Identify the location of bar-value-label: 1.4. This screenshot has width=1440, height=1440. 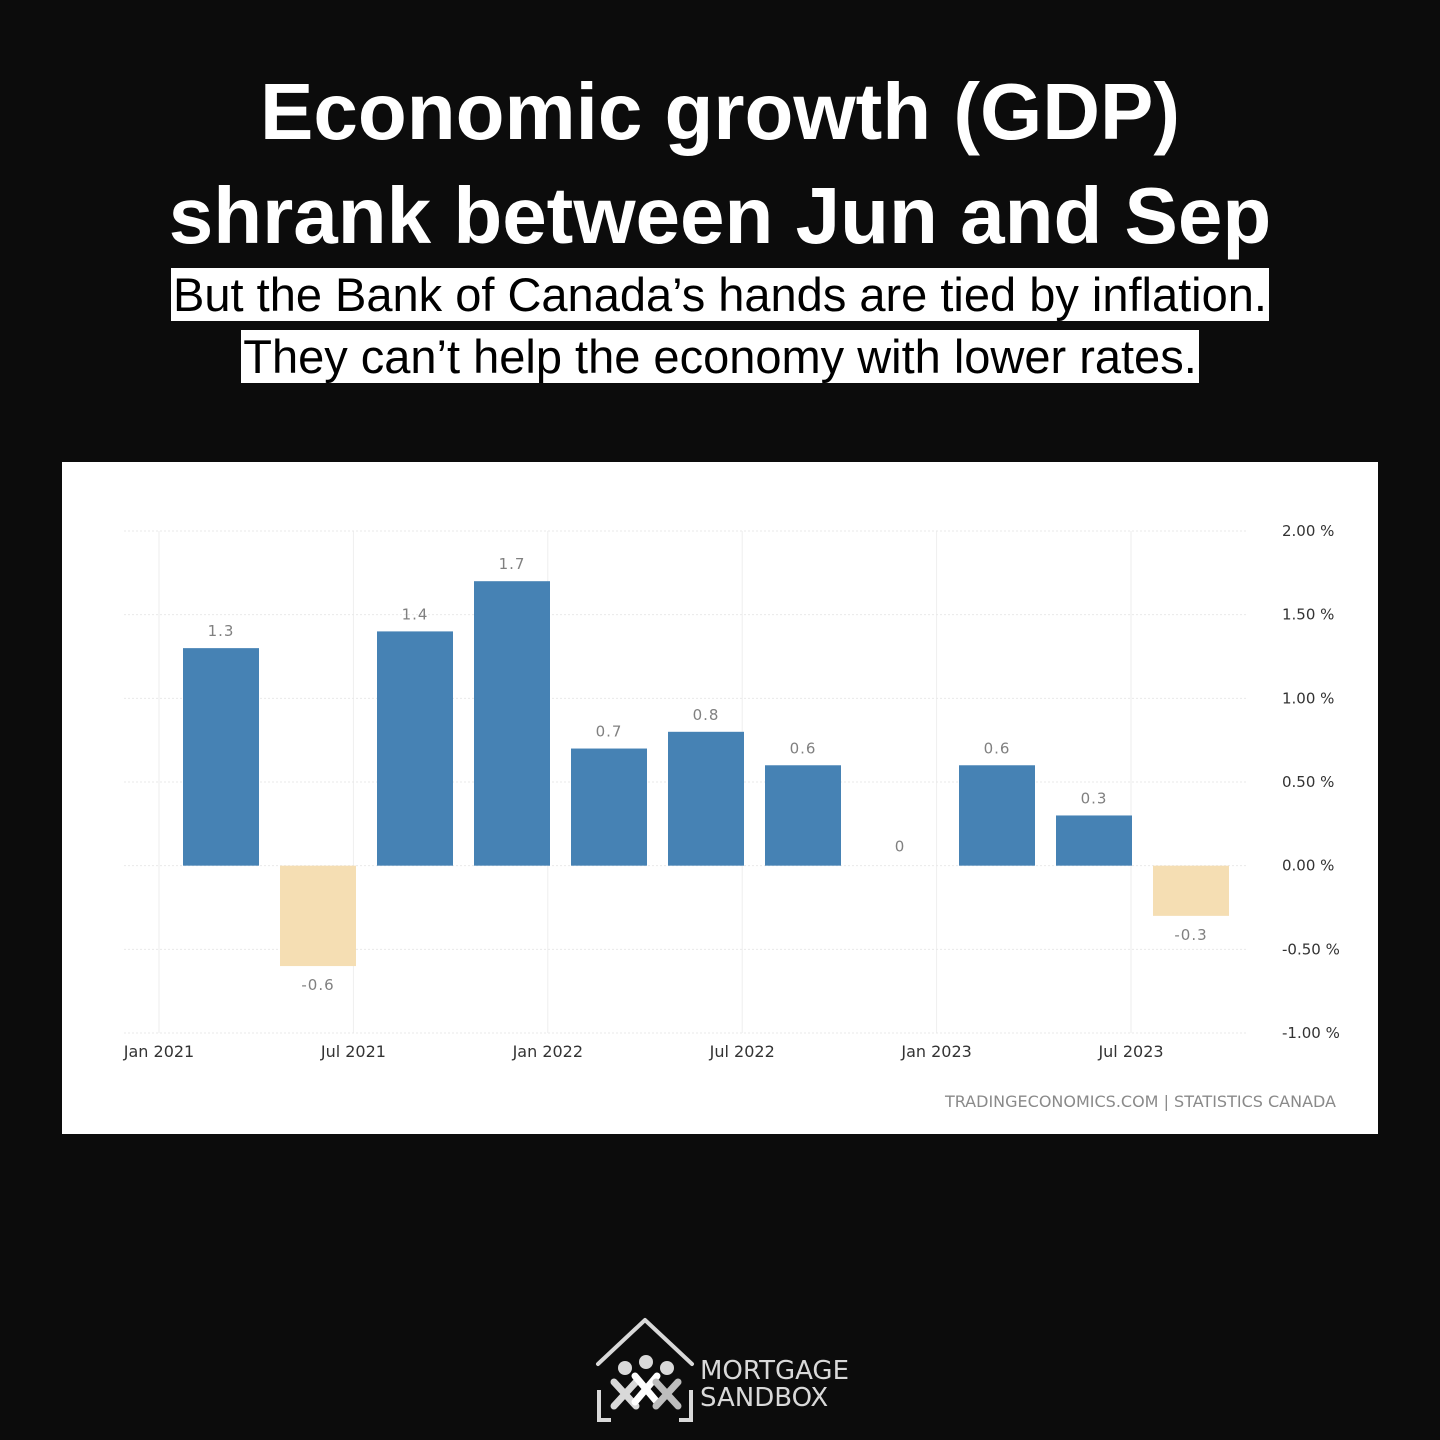
(415, 614).